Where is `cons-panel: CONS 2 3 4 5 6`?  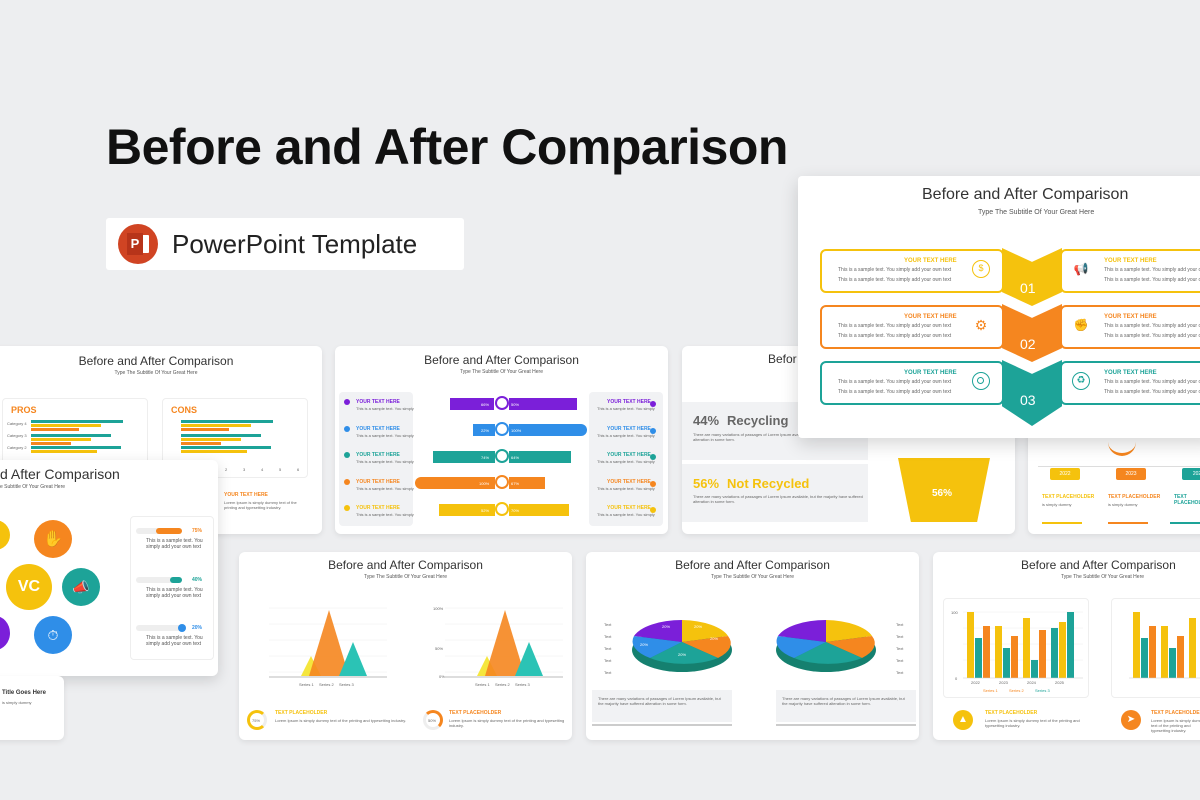 cons-panel: CONS 2 3 4 5 6 is located at coordinates (235, 438).